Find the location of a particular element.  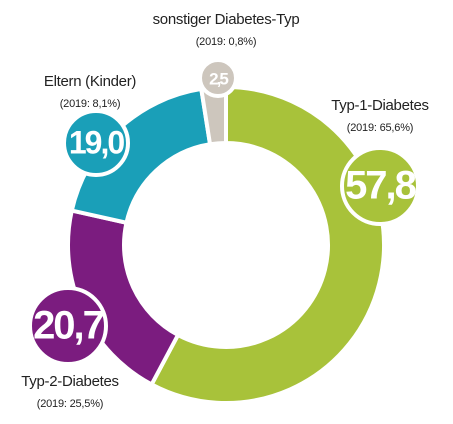

category-label: sonstiger Diabetes-Typ is located at coordinates (226, 19).